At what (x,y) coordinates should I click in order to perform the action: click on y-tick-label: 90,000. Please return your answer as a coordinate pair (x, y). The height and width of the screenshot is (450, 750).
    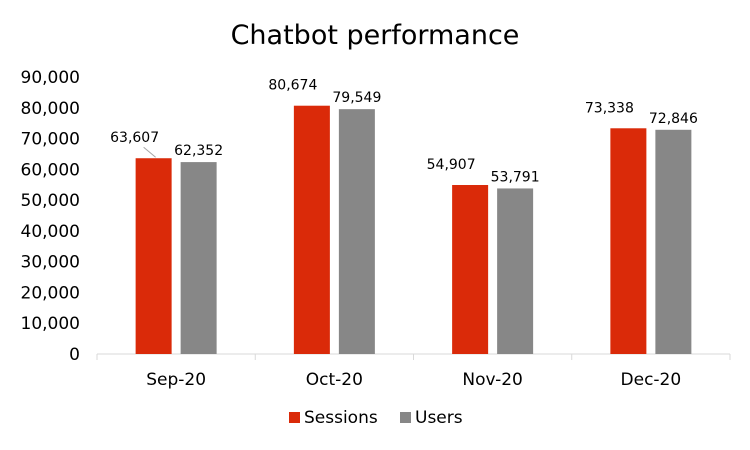
    Looking at the image, I should click on (50, 78).